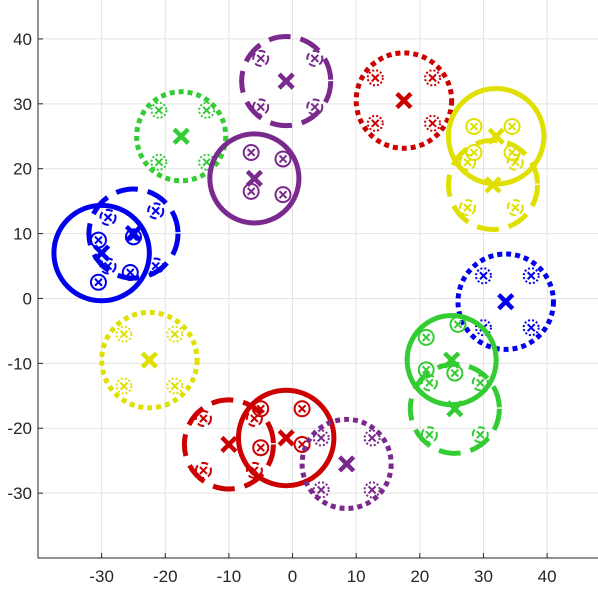 This screenshot has width=598, height=589. What do you see at coordinates (229, 576) in the screenshot?
I see `x-tick-label: -10` at bounding box center [229, 576].